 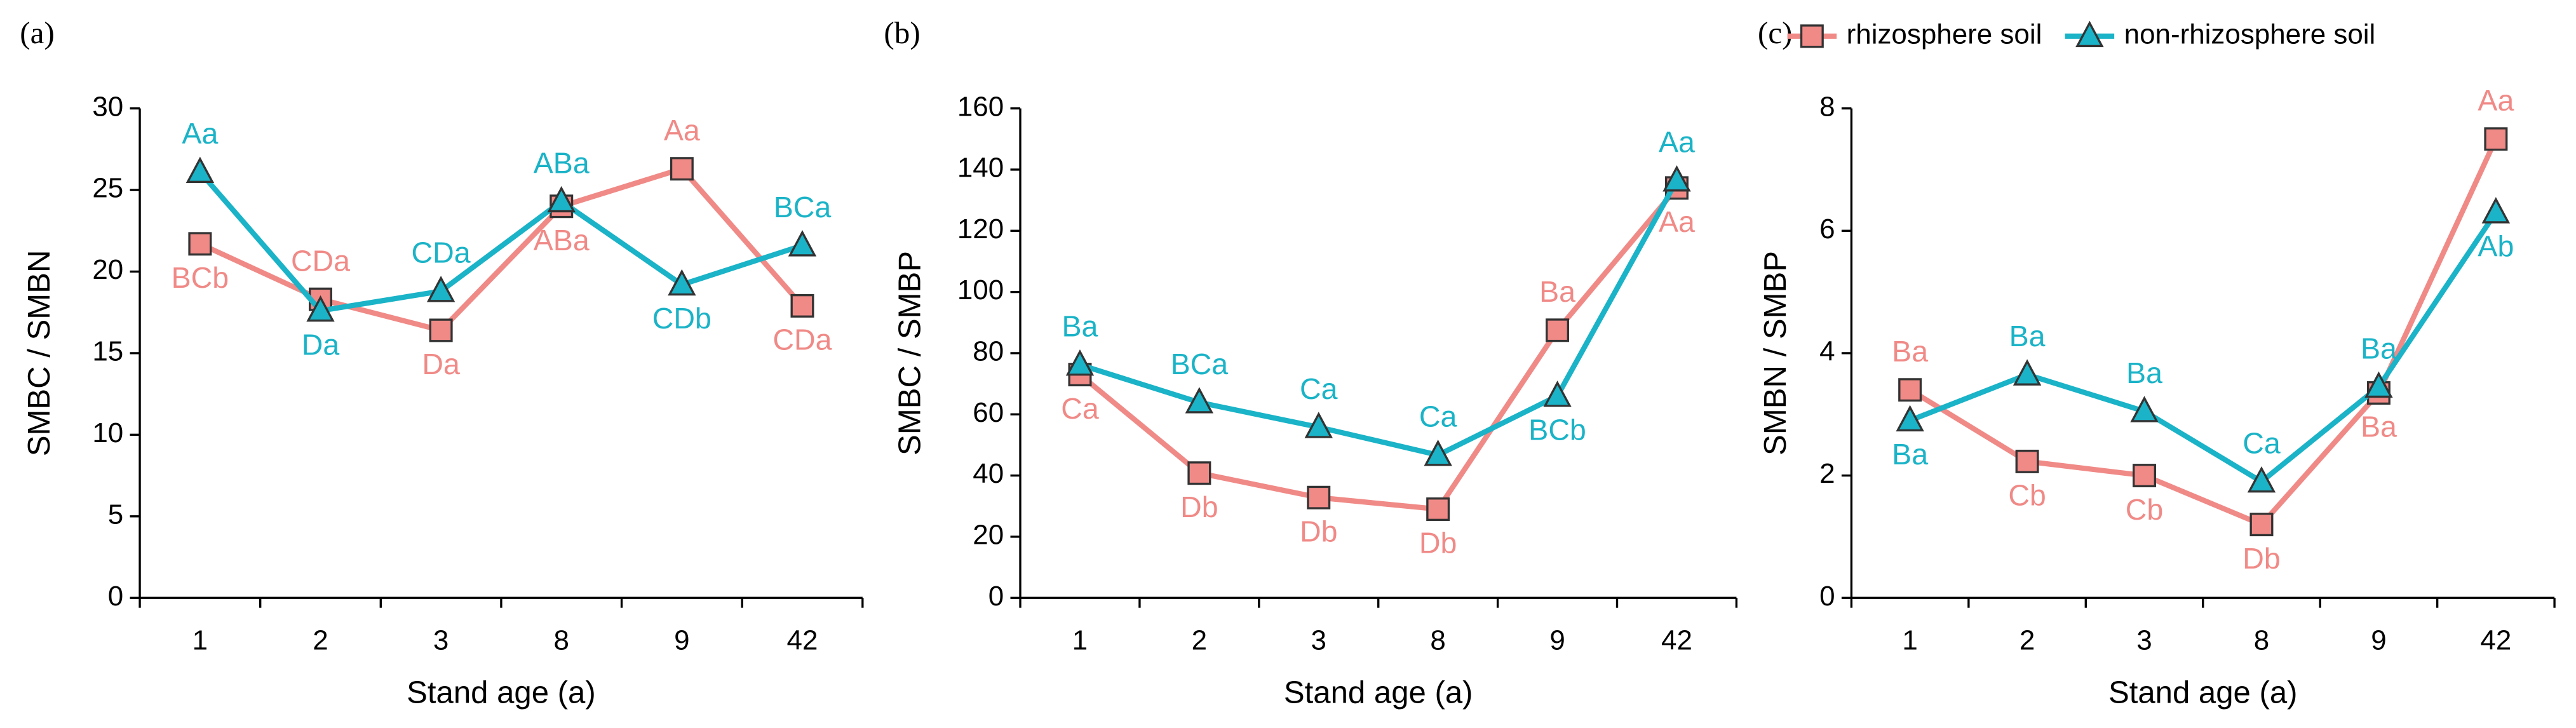 I want to click on panel-label: (c), so click(x=1775, y=32).